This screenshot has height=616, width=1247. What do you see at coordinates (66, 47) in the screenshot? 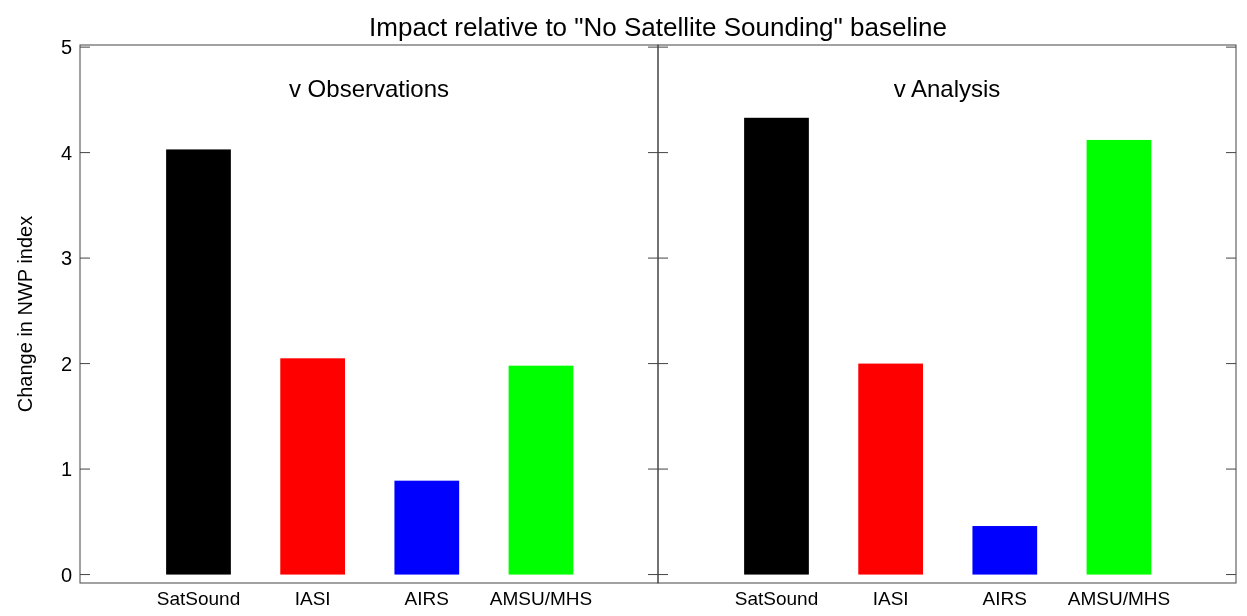
I see `y-tick-label: 5` at bounding box center [66, 47].